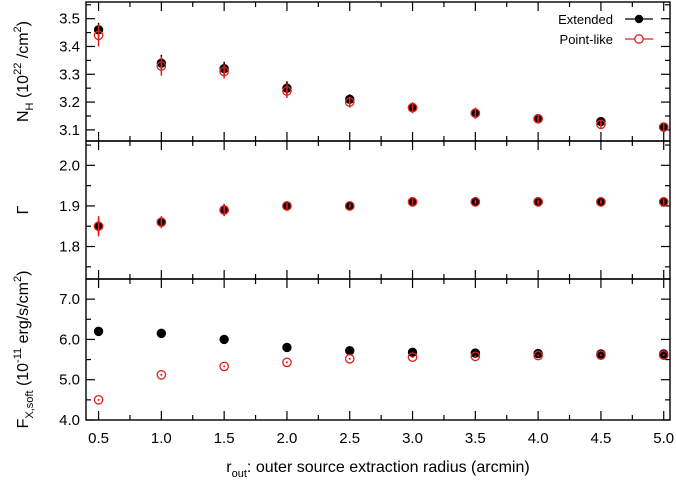  What do you see at coordinates (639, 39) in the screenshot?
I see `legend-marker` at bounding box center [639, 39].